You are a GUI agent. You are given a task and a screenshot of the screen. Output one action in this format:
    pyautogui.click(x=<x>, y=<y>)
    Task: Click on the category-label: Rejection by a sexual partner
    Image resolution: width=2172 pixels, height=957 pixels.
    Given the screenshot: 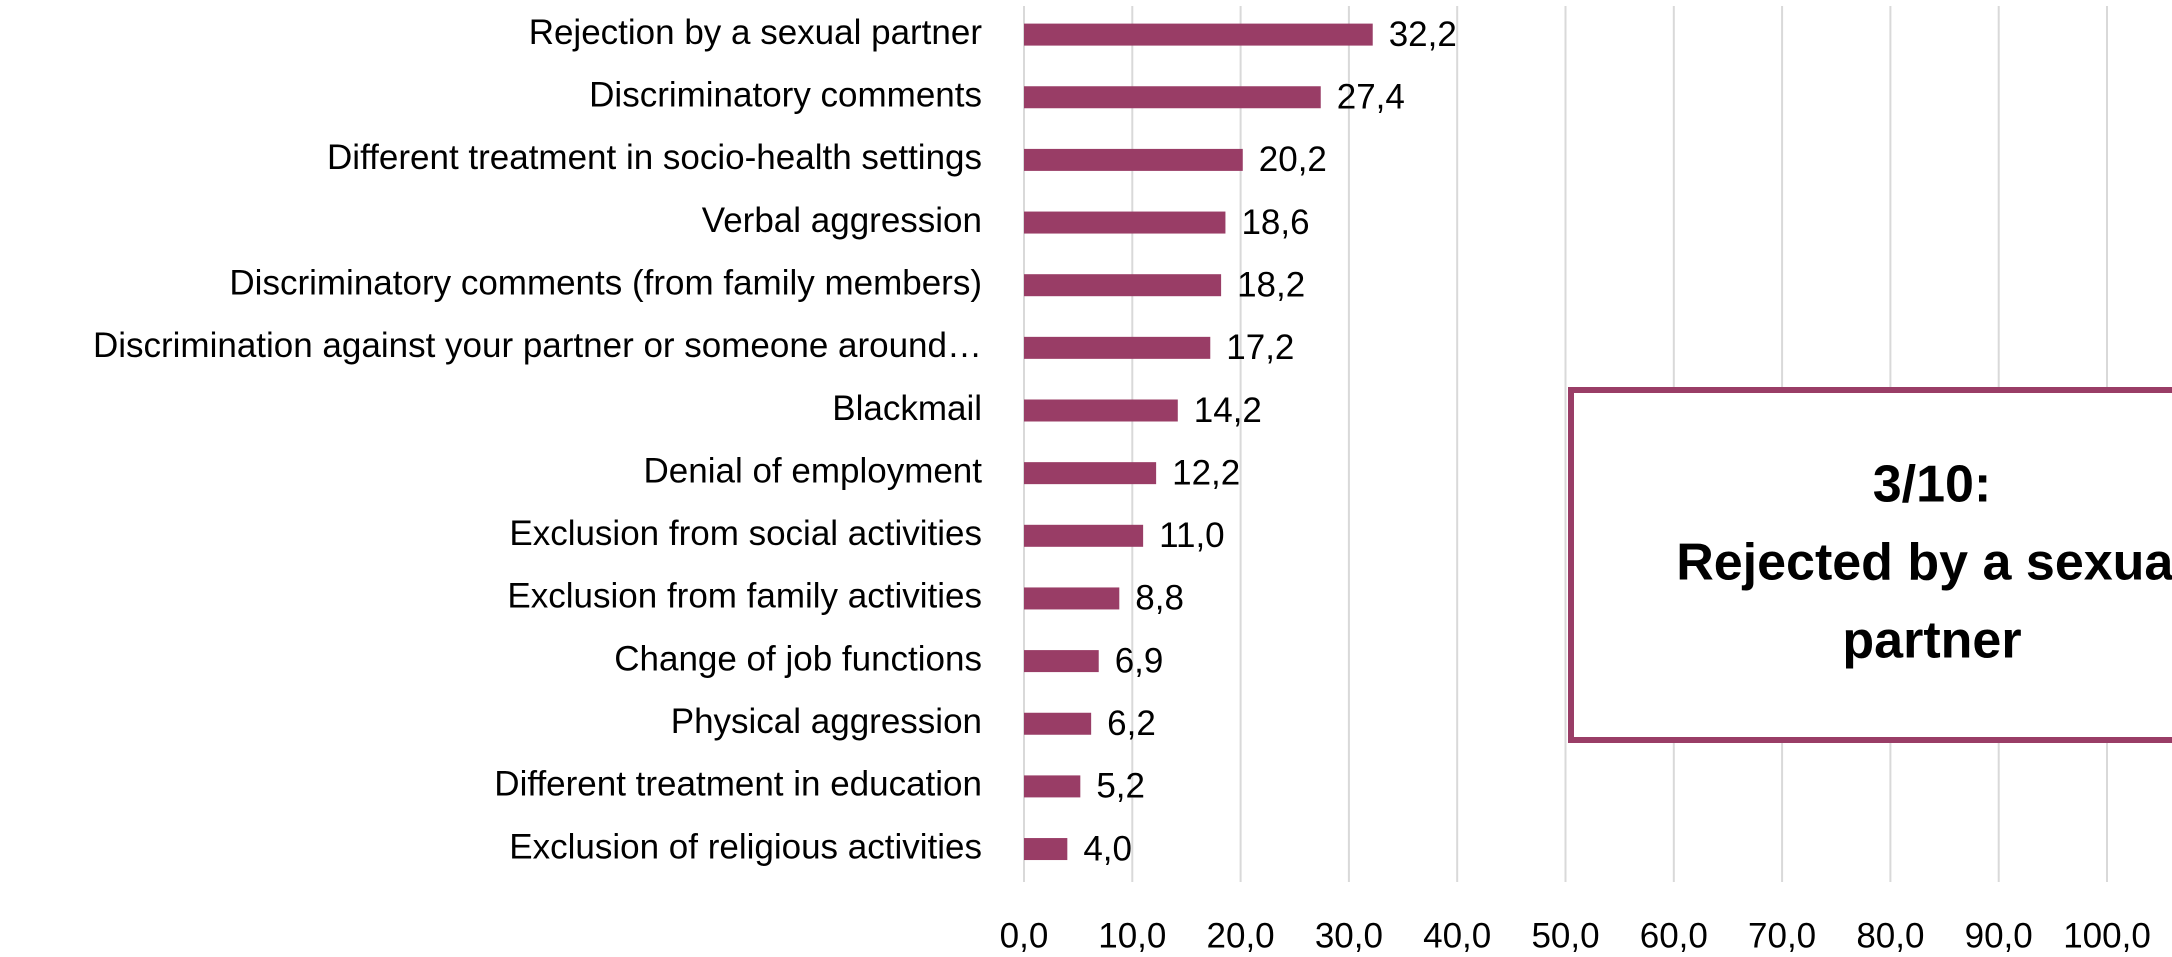 What is the action you would take?
    pyautogui.click(x=756, y=32)
    